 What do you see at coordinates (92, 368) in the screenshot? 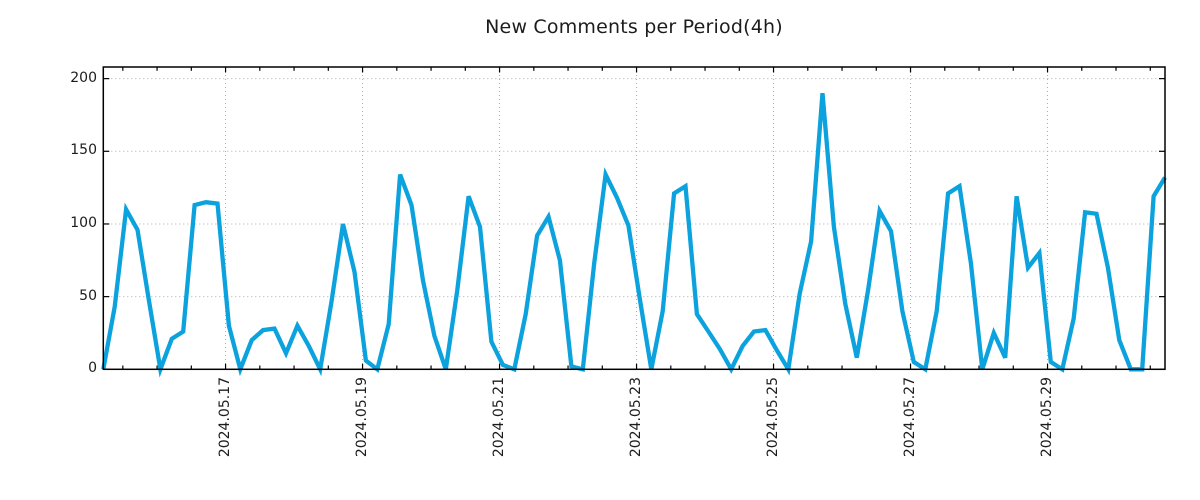
I see `y-axis-tick-label: 0` at bounding box center [92, 368].